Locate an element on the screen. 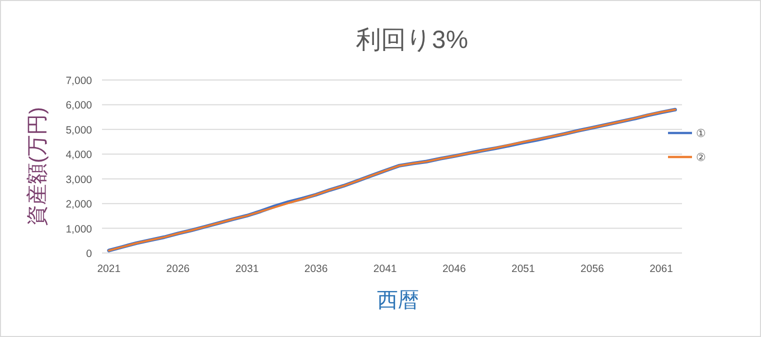  x-tick-label: 2026 is located at coordinates (178, 269).